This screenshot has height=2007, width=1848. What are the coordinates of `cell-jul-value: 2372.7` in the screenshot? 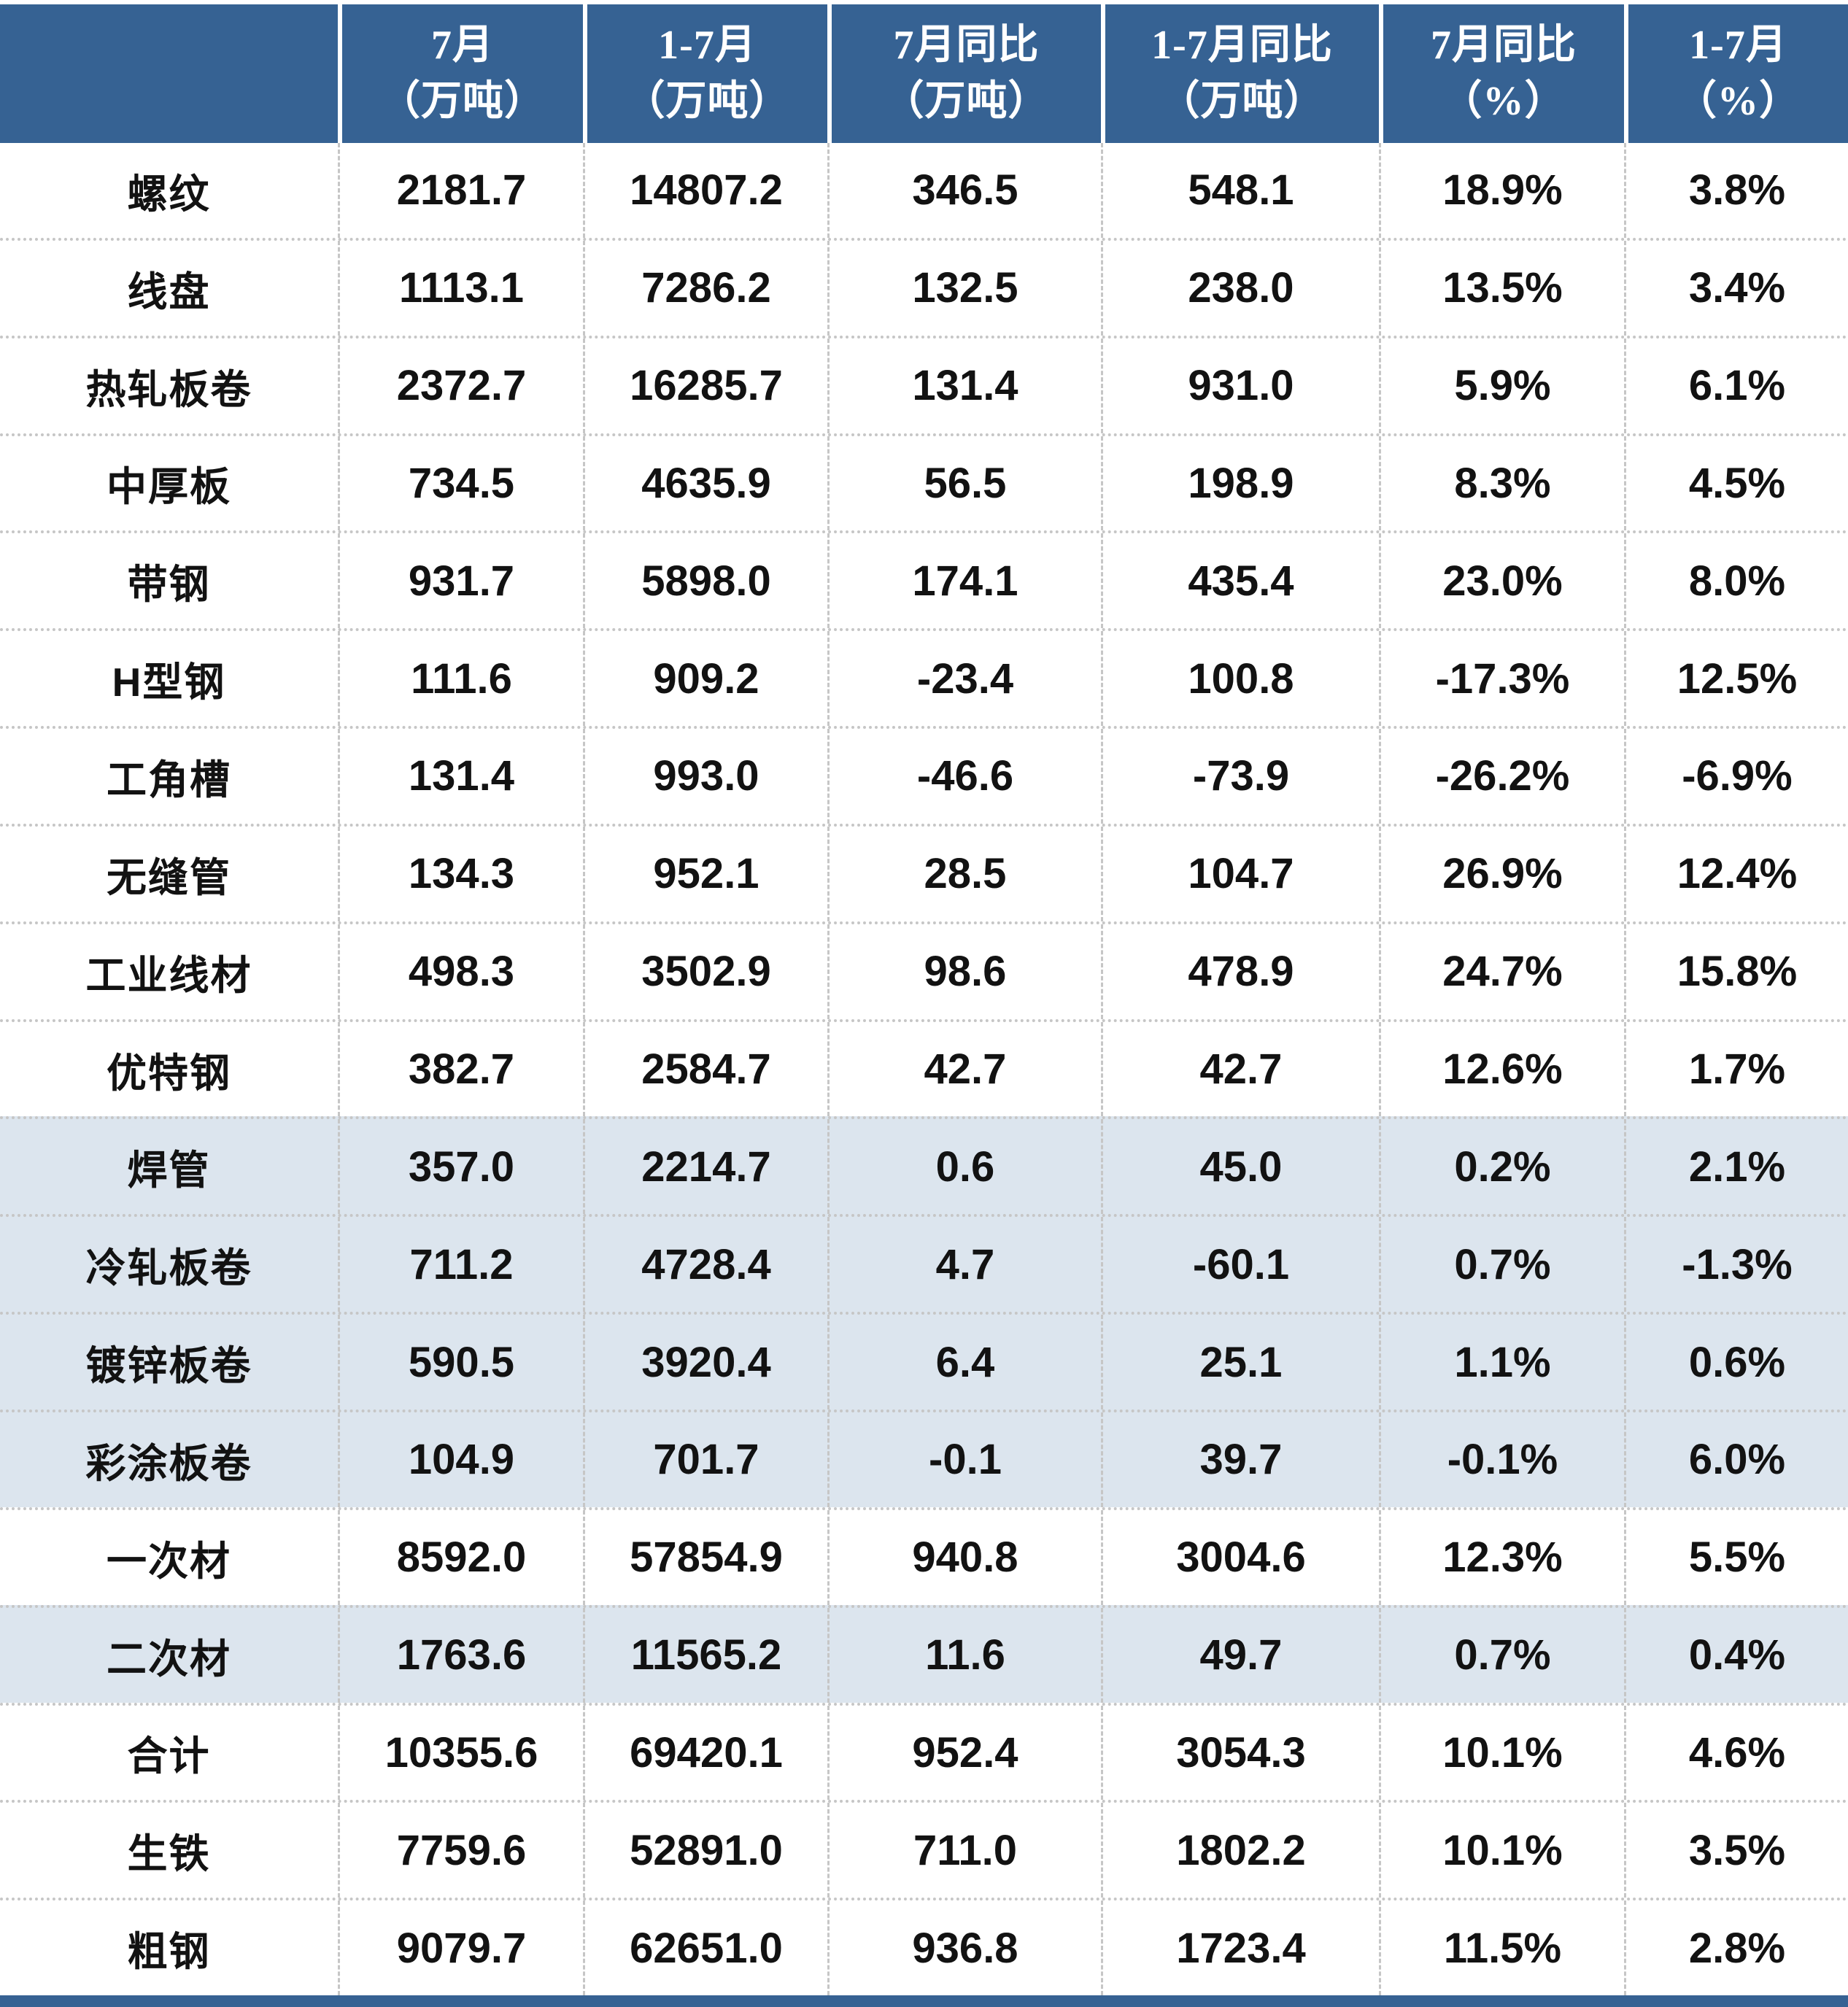 It's located at (460, 385).